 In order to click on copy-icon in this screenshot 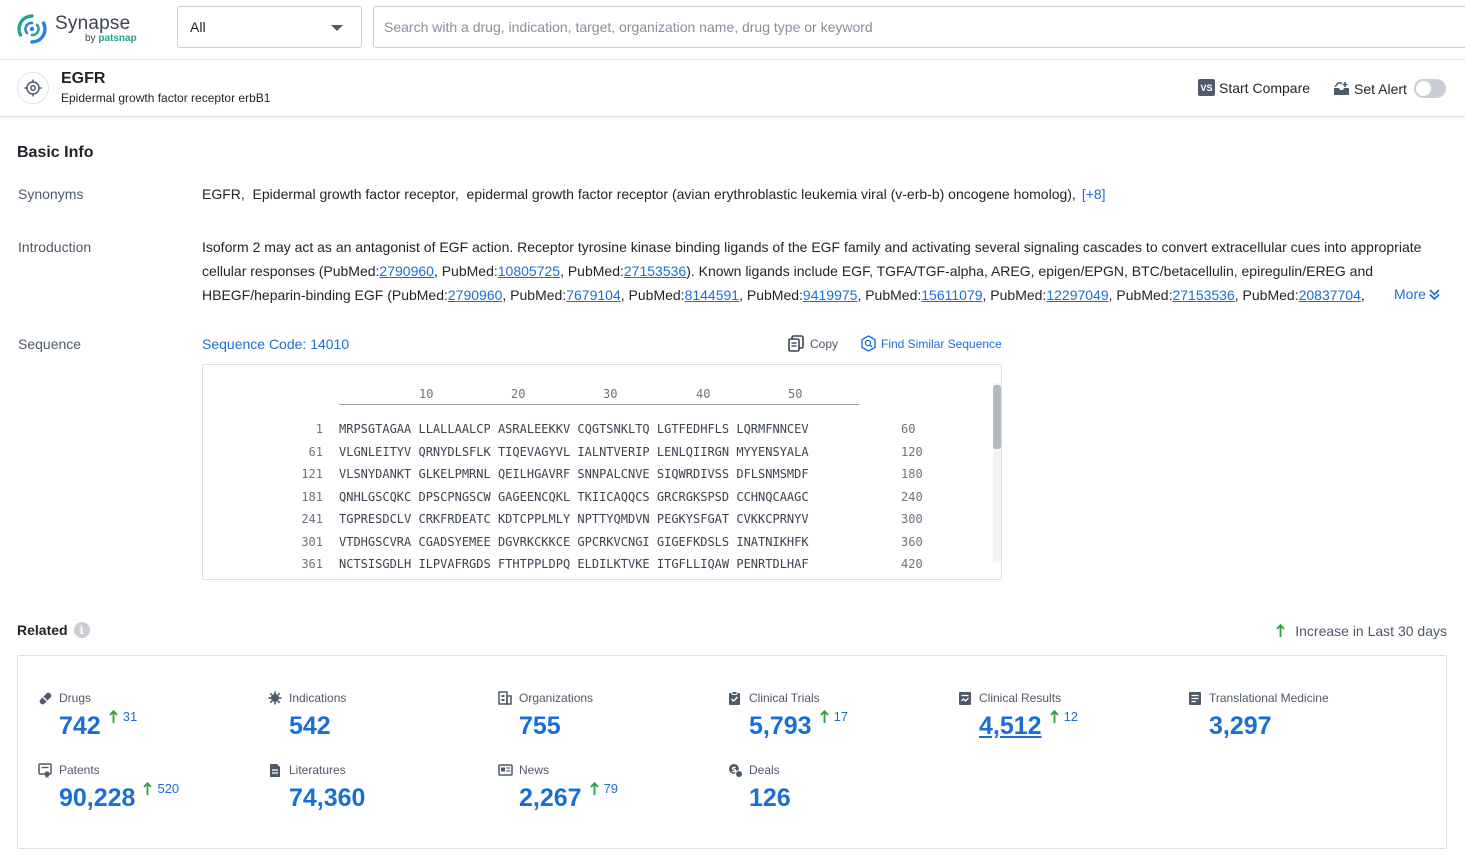, I will do `click(796, 343)`.